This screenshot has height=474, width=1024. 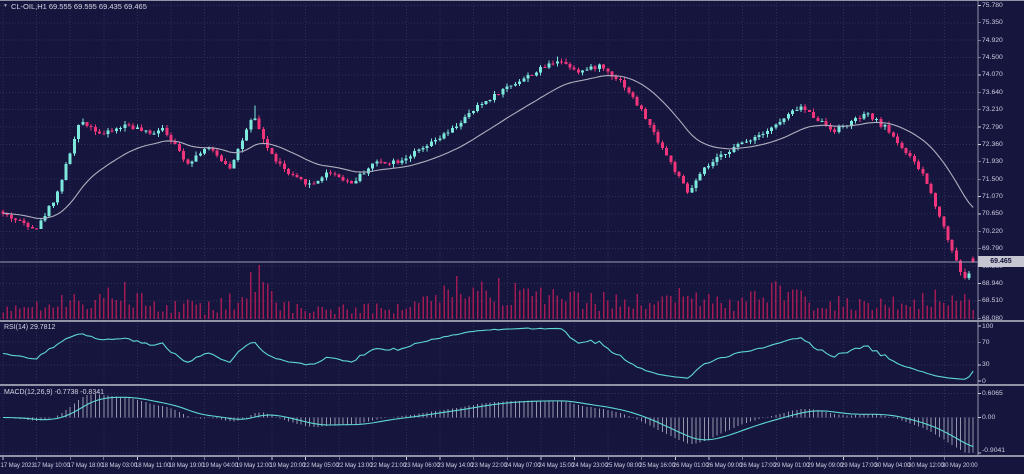 What do you see at coordinates (321, 465) in the screenshot?
I see `time-axis-label: 22 May 05:00` at bounding box center [321, 465].